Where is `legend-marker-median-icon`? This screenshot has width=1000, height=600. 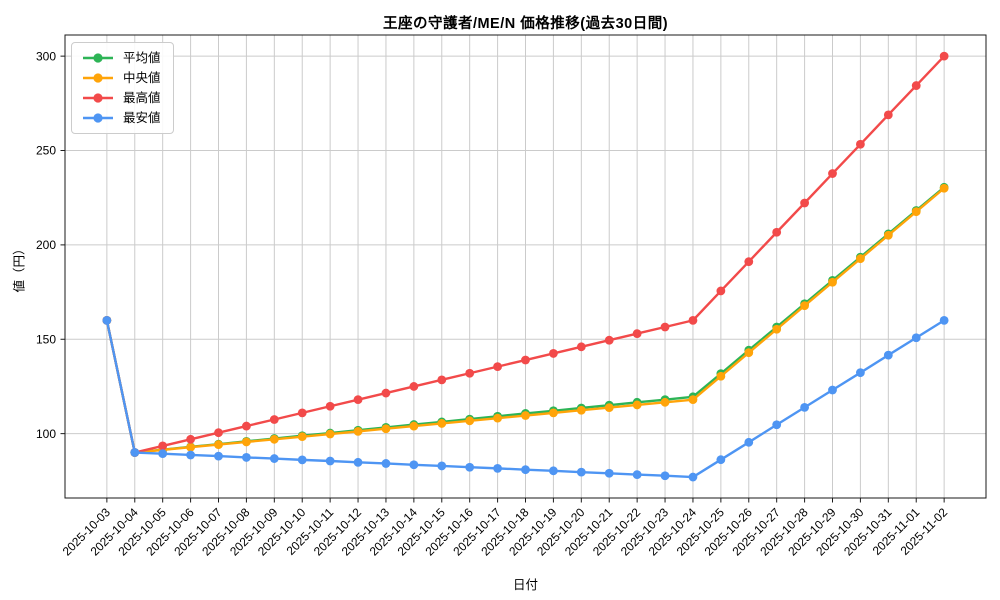 legend-marker-median-icon is located at coordinates (98, 78).